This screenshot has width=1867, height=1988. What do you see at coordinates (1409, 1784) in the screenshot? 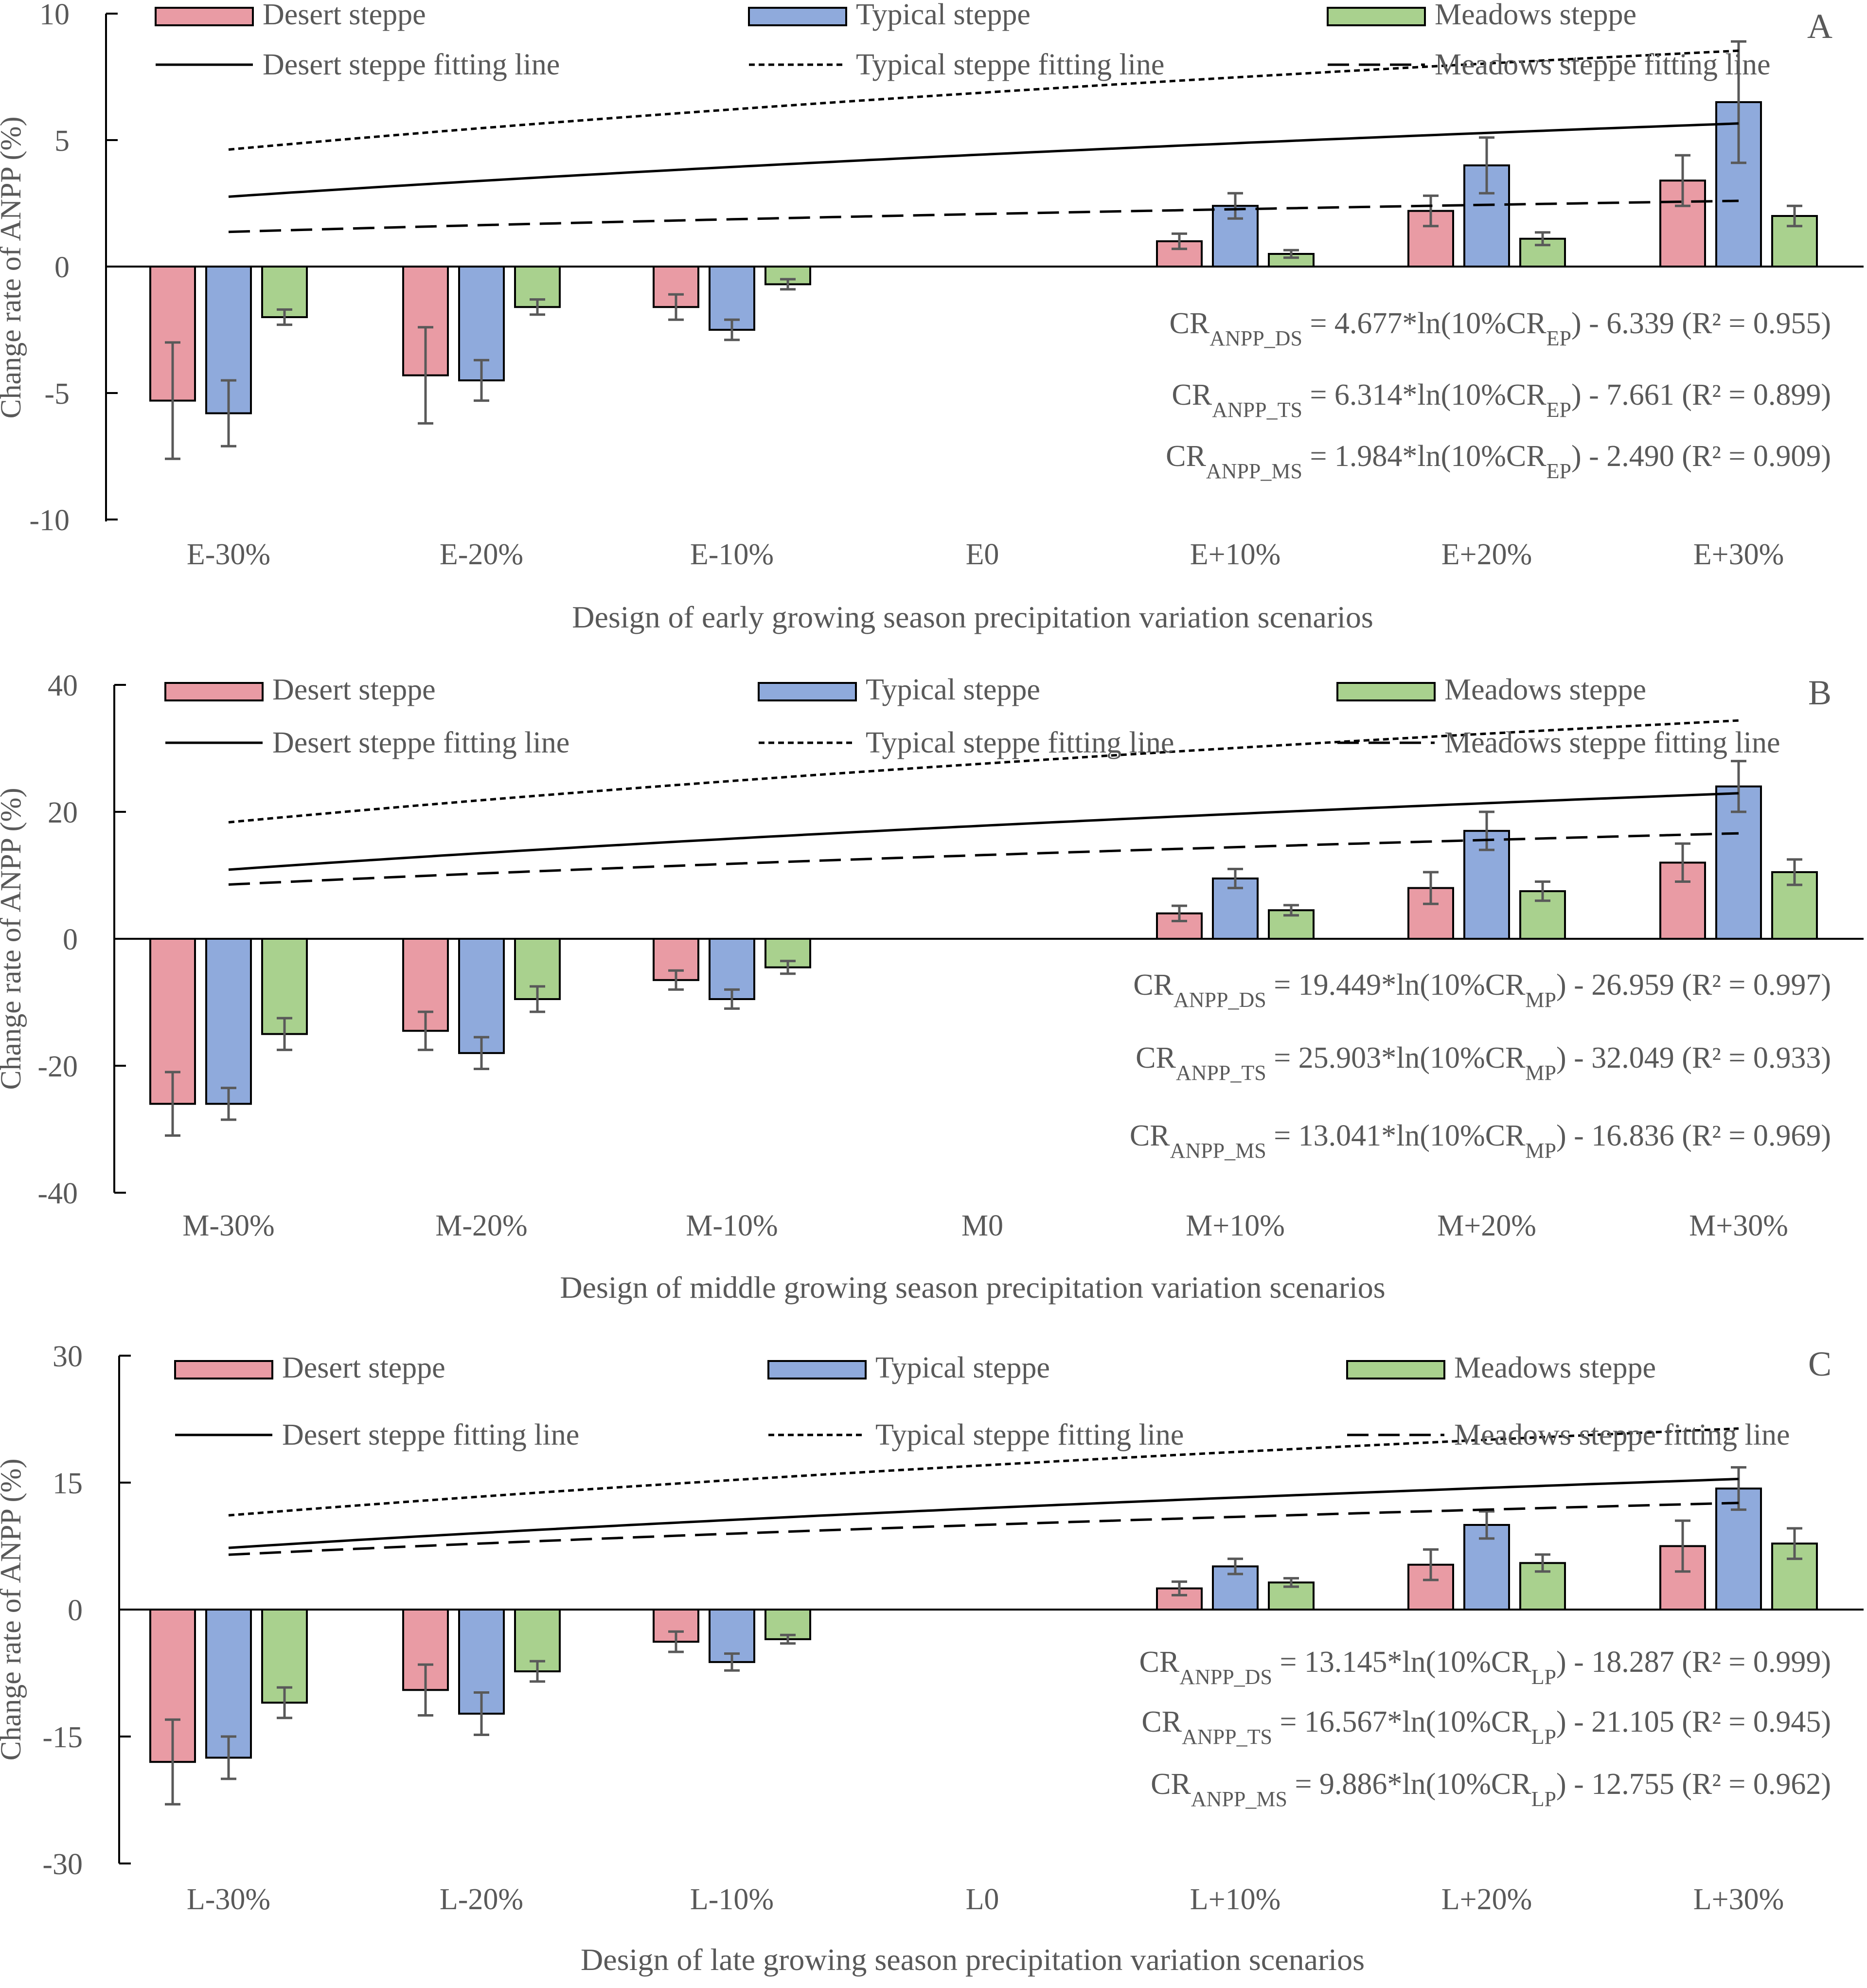
I see `equation-text: = 9.886*ln(10%CR` at bounding box center [1409, 1784].